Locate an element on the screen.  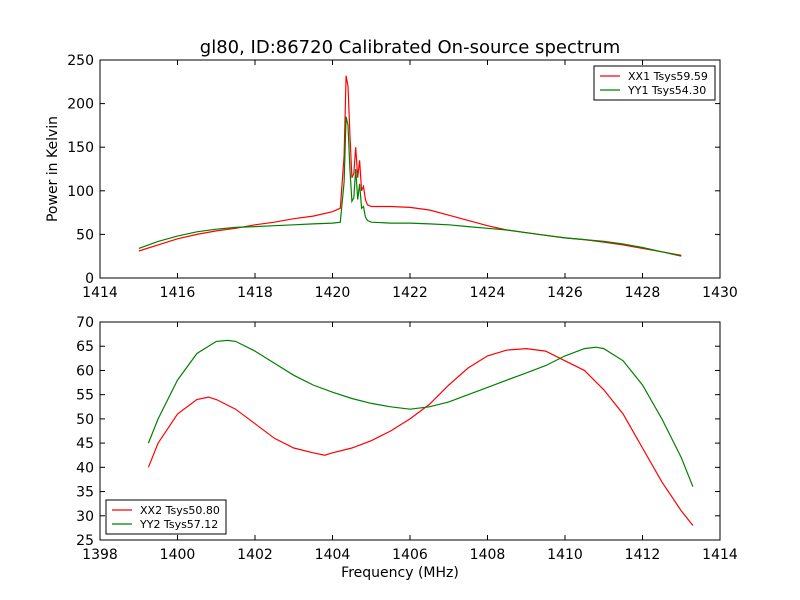
y-tick-label: 55 is located at coordinates (85, 396).